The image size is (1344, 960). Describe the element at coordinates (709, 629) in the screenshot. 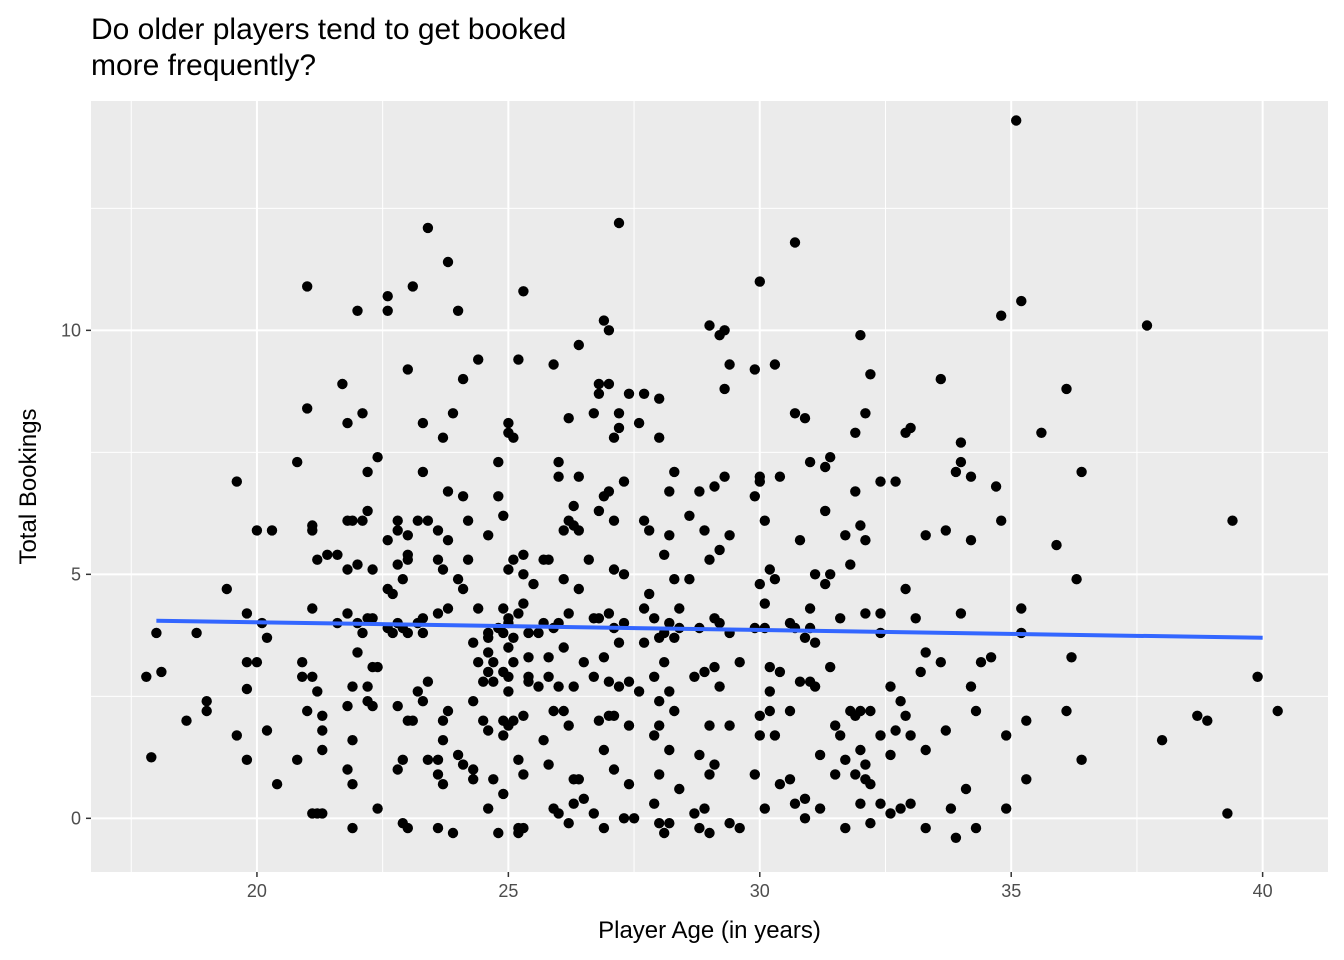

I see `trend-line` at that location.